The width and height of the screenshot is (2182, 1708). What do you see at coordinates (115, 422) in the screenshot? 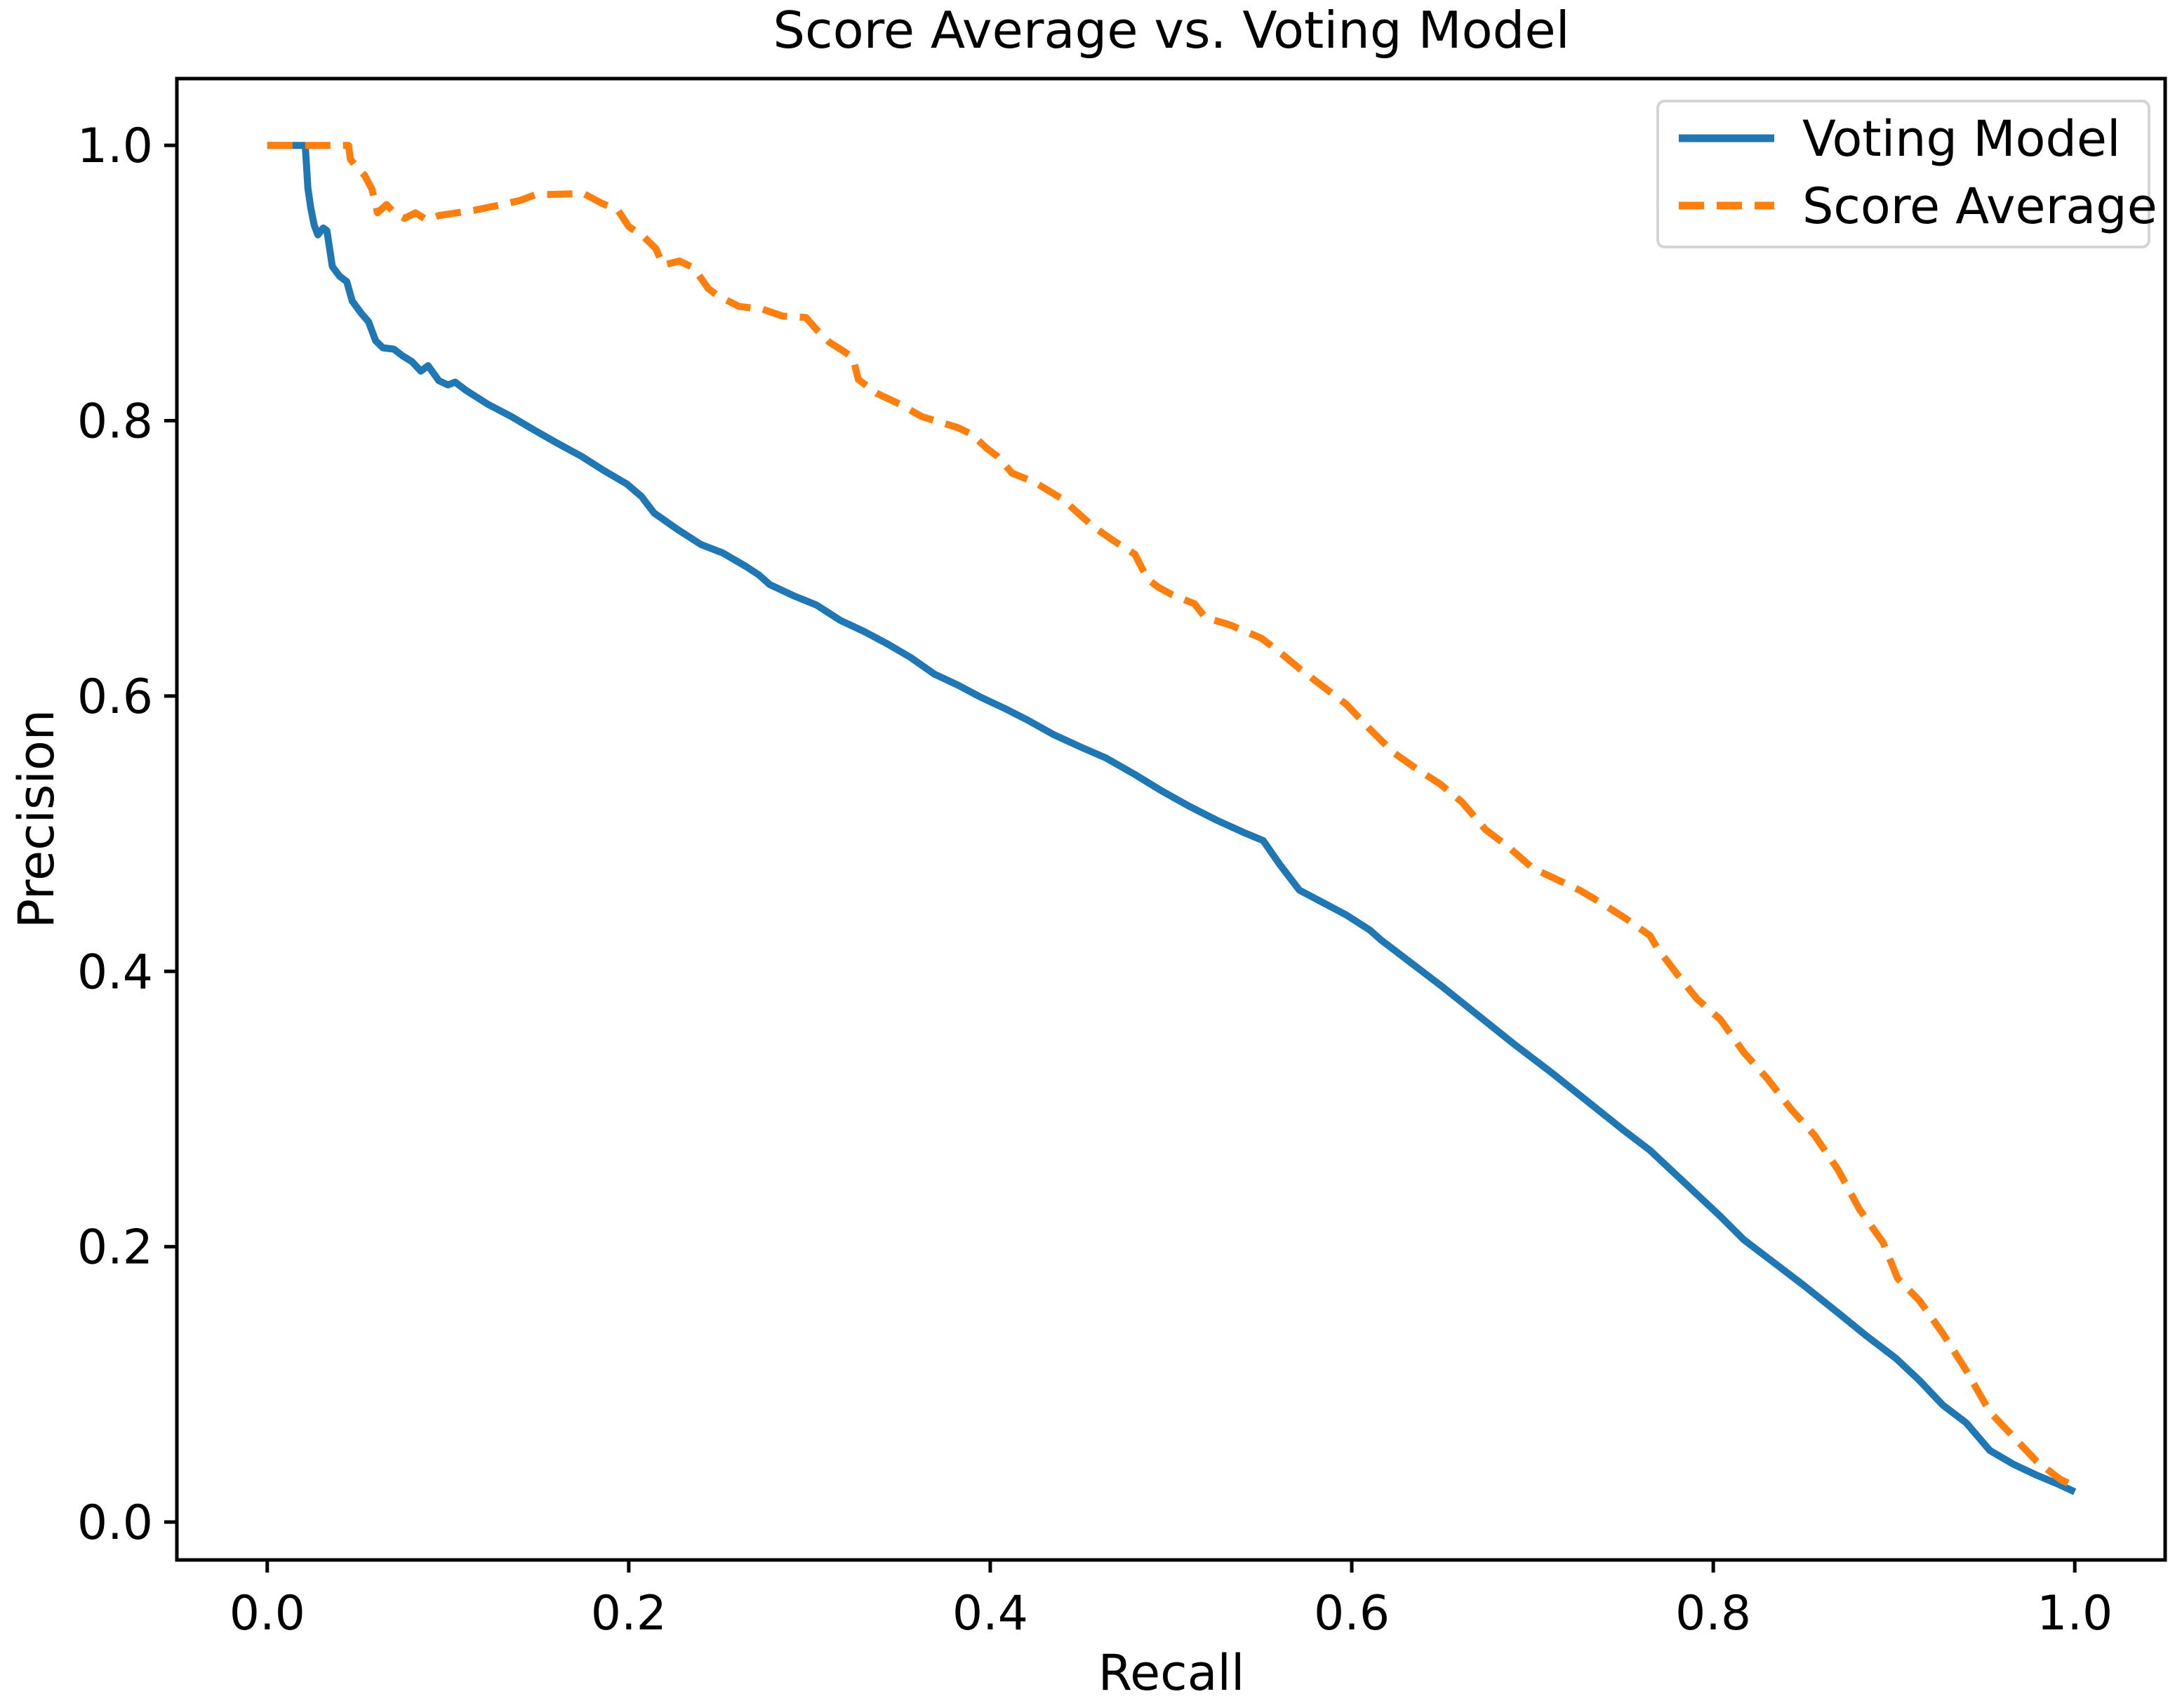
I see `y-tick-label: 0.8` at bounding box center [115, 422].